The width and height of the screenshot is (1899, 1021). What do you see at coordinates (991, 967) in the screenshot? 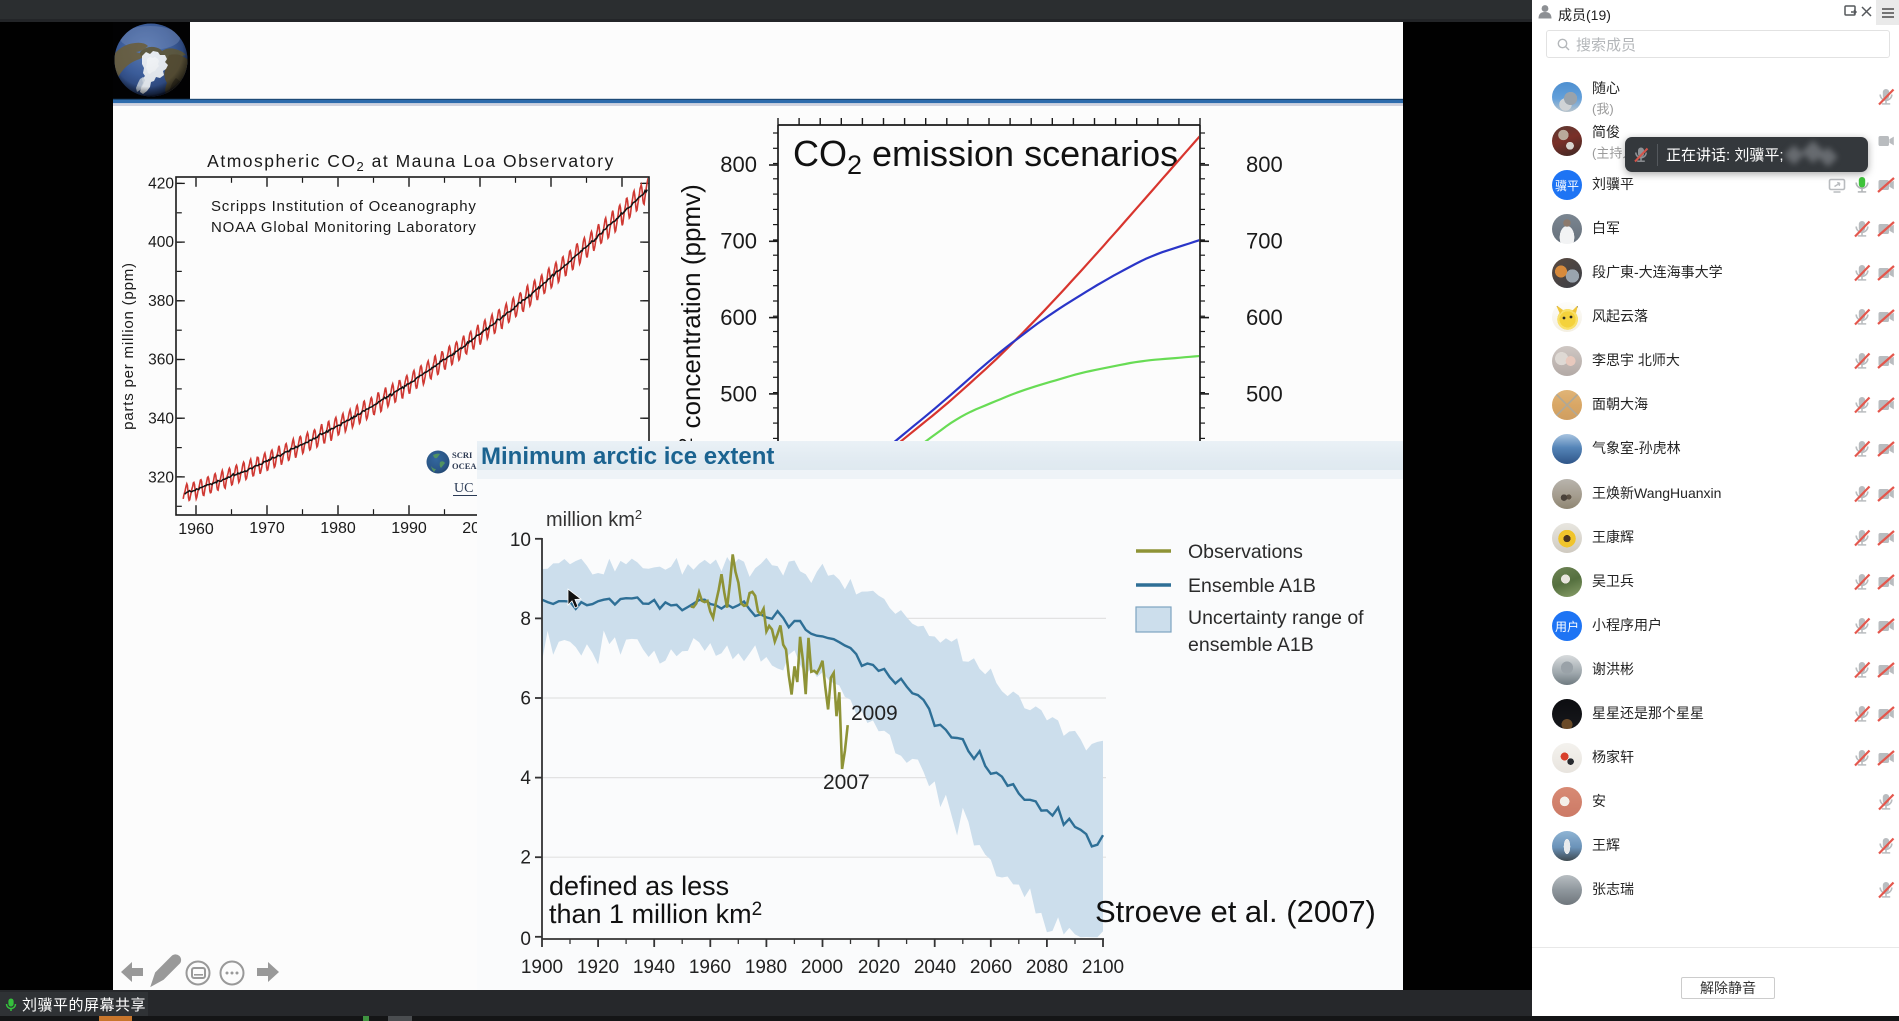
I see `svg-text: 2060` at bounding box center [991, 967].